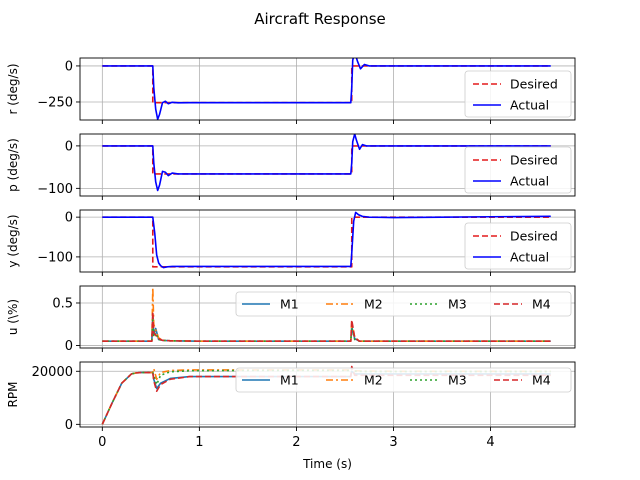  What do you see at coordinates (327, 464) in the screenshot?
I see `x-axis-label: Time (s)` at bounding box center [327, 464].